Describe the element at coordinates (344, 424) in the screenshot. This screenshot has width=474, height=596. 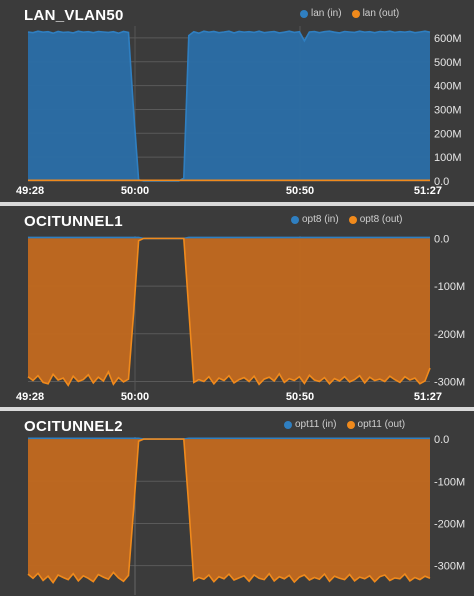
I see `legend: opt11 (in) opt11 (out)` at that location.